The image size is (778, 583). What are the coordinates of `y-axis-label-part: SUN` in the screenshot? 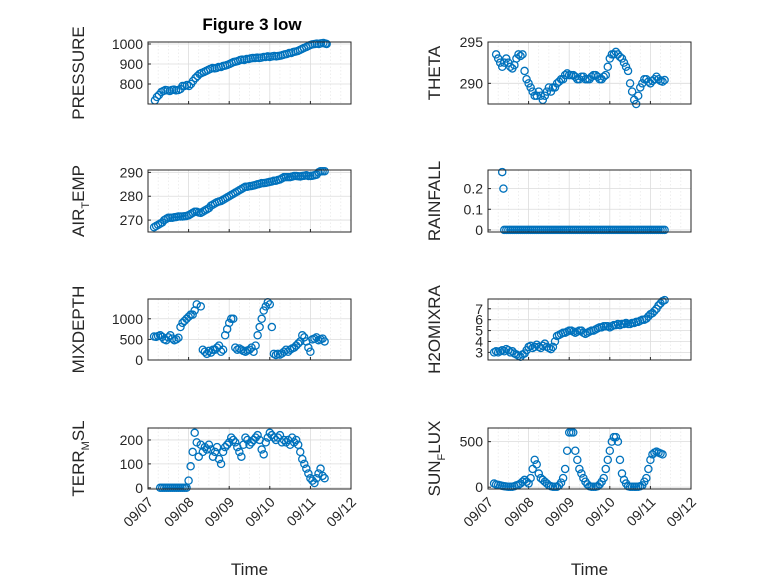 It's located at (434, 478).